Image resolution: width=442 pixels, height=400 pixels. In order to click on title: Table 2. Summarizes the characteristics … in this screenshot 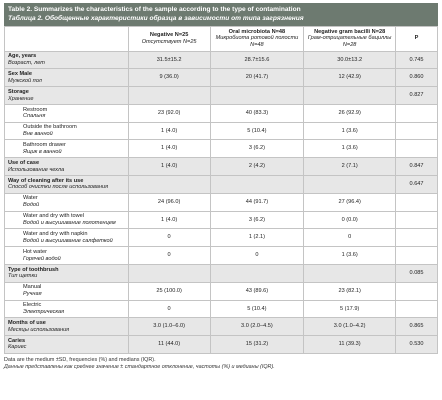, I will do `click(154, 9)`.